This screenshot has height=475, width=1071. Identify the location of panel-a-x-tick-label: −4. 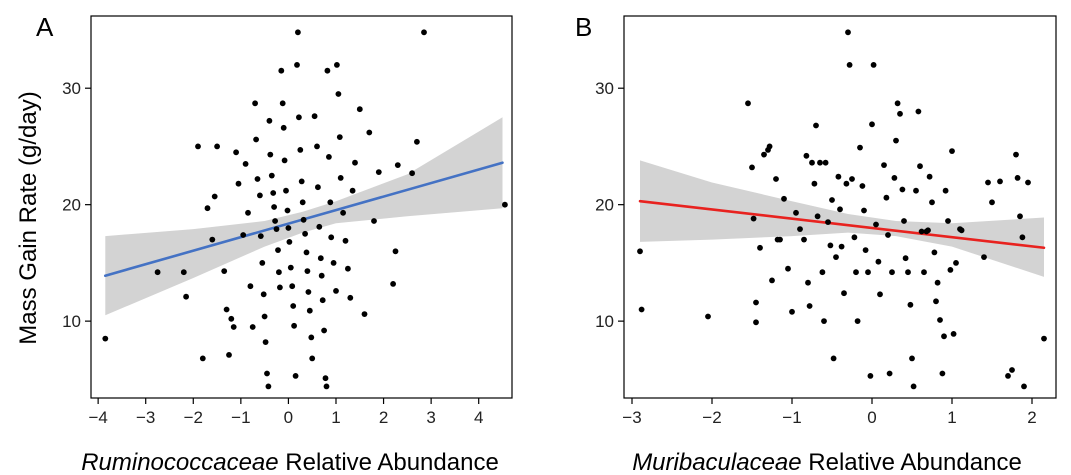
(97, 417).